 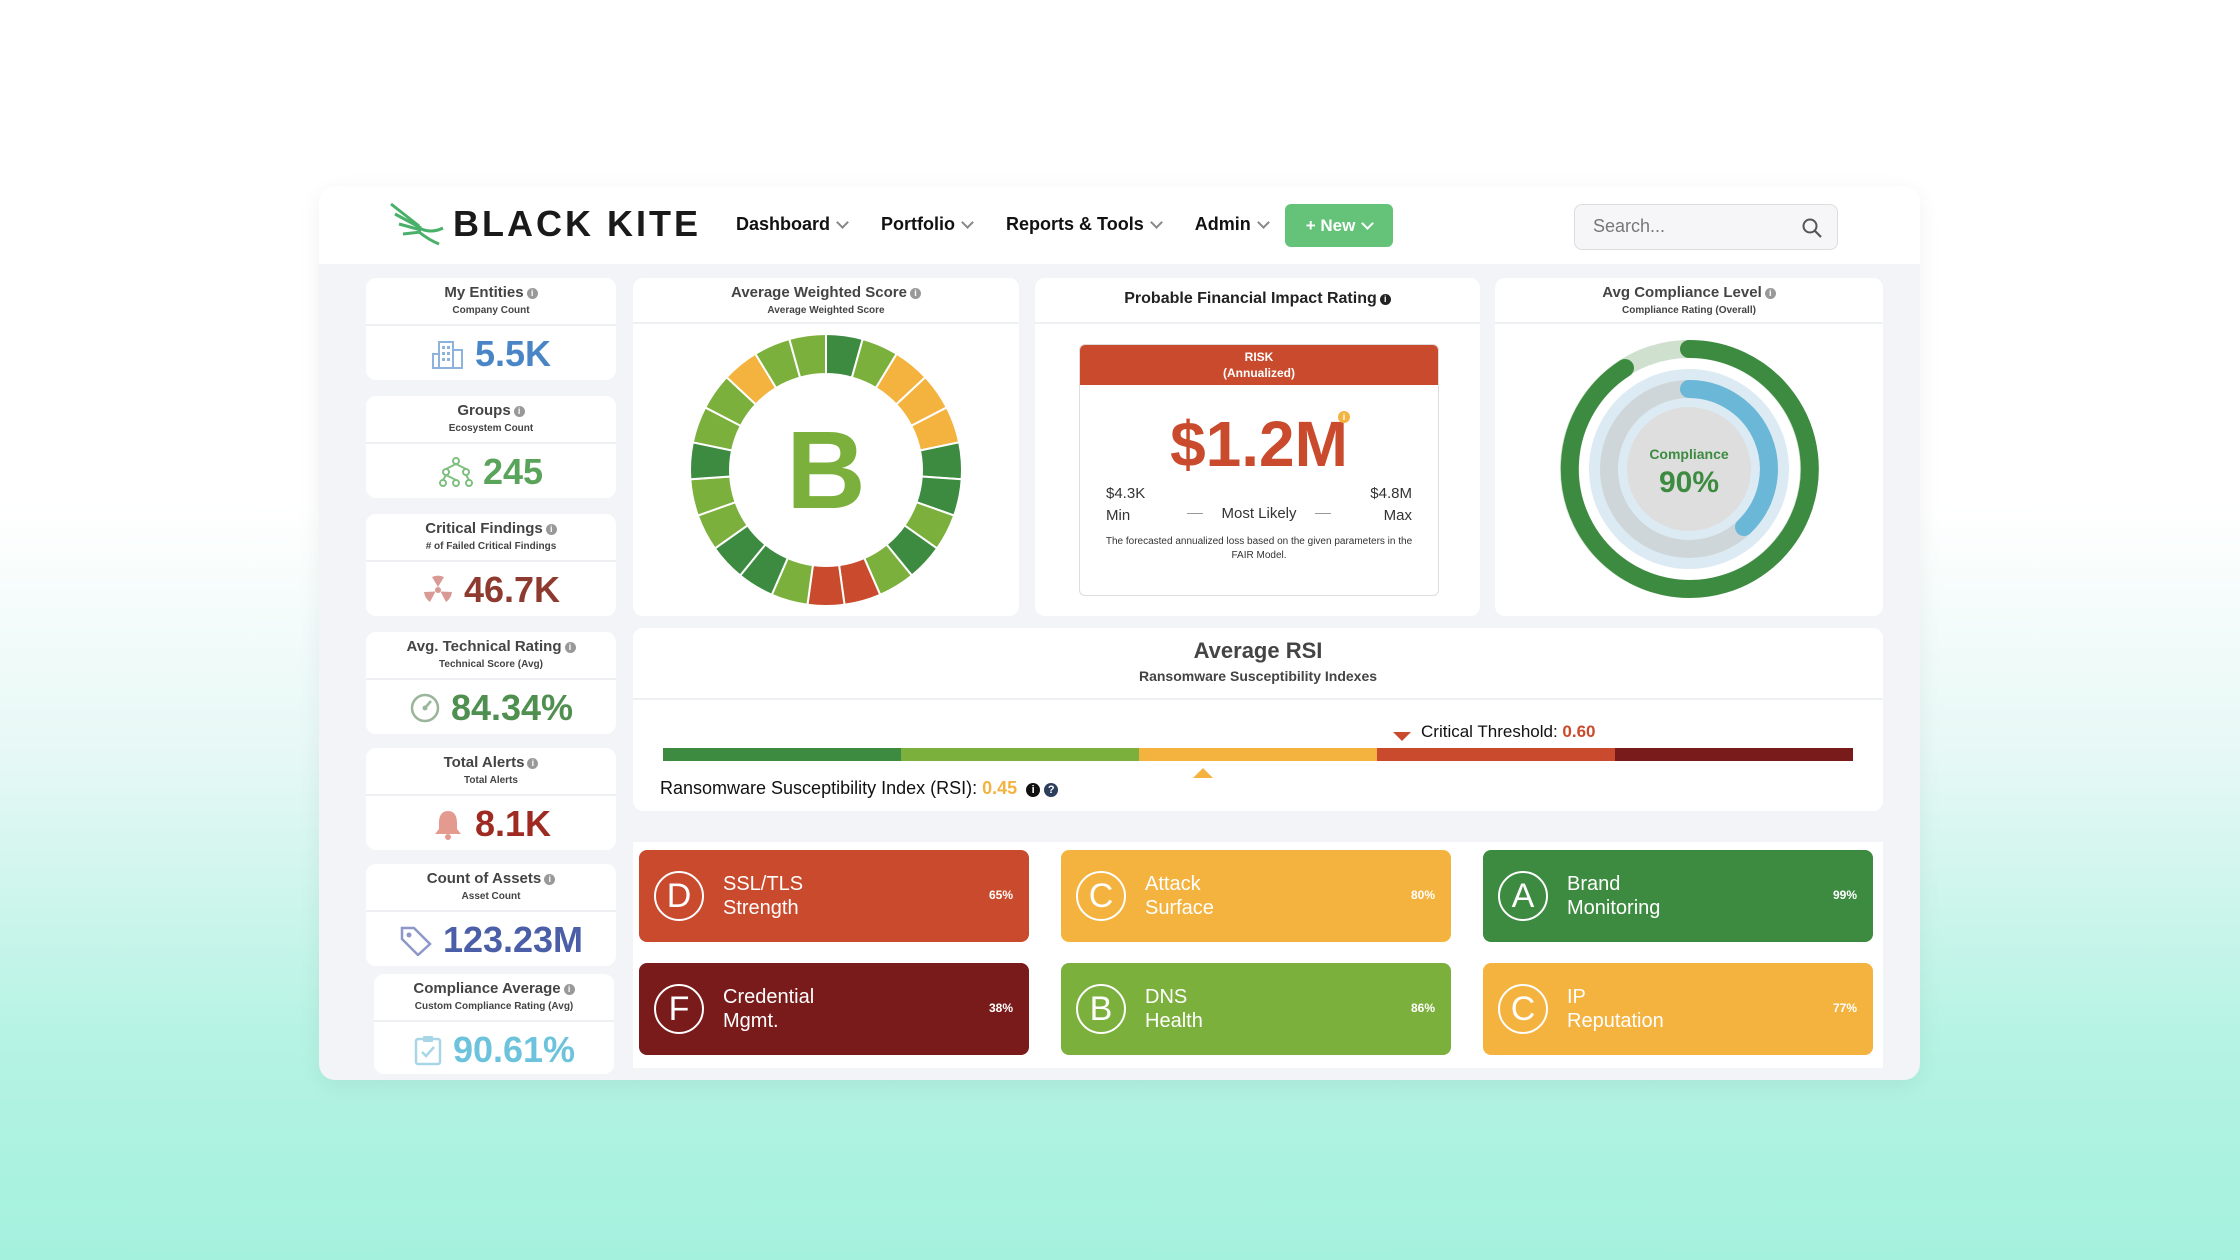 What do you see at coordinates (491, 664) in the screenshot?
I see `kpi-subtitle: Technical Score (Avg)` at bounding box center [491, 664].